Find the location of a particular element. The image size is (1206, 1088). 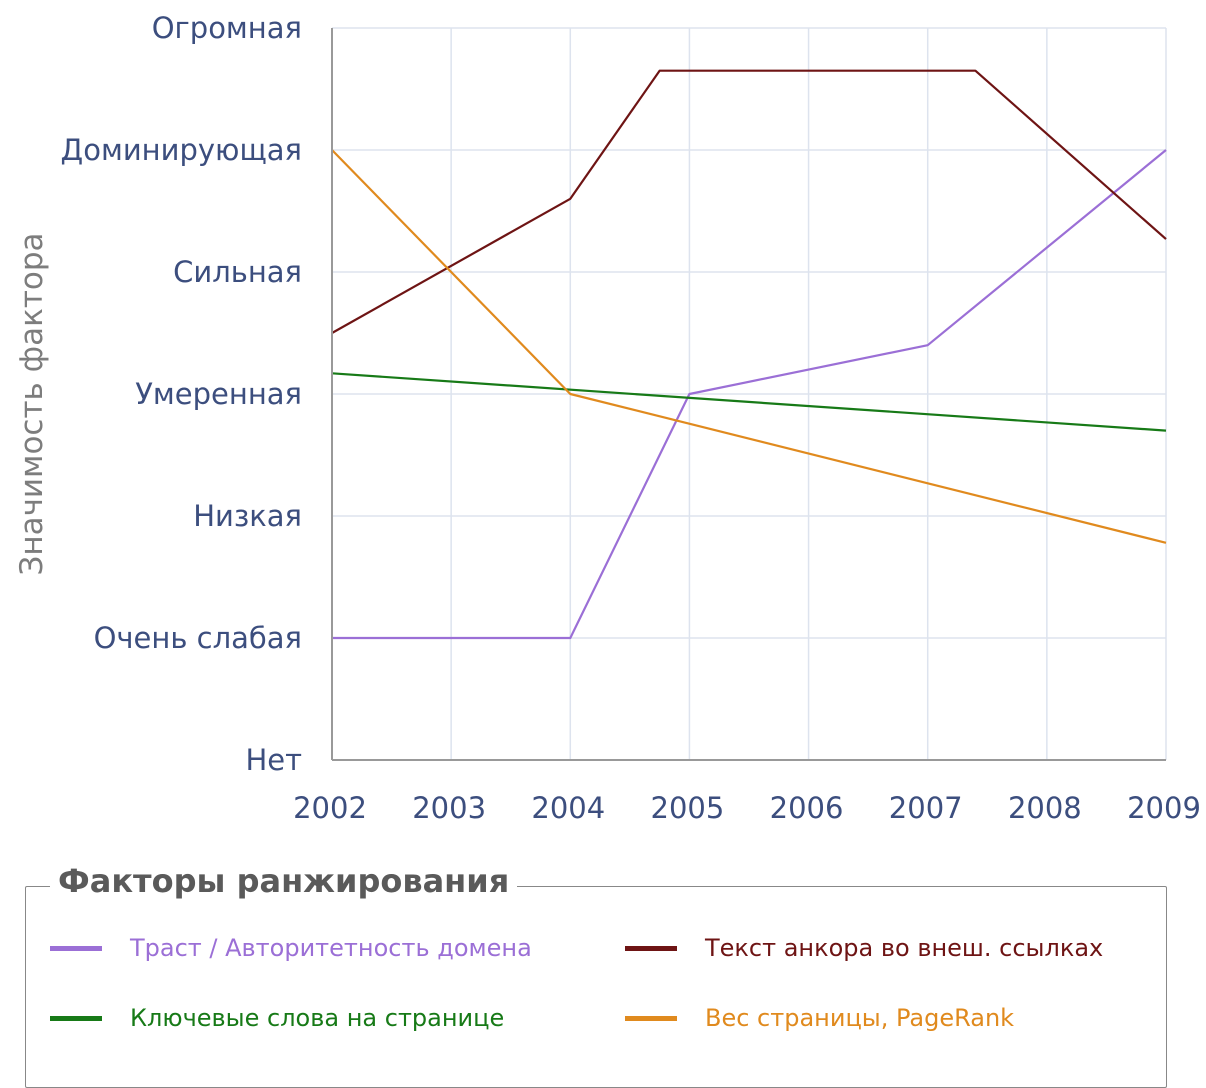

x-tick-label: 2004 is located at coordinates (568, 808).